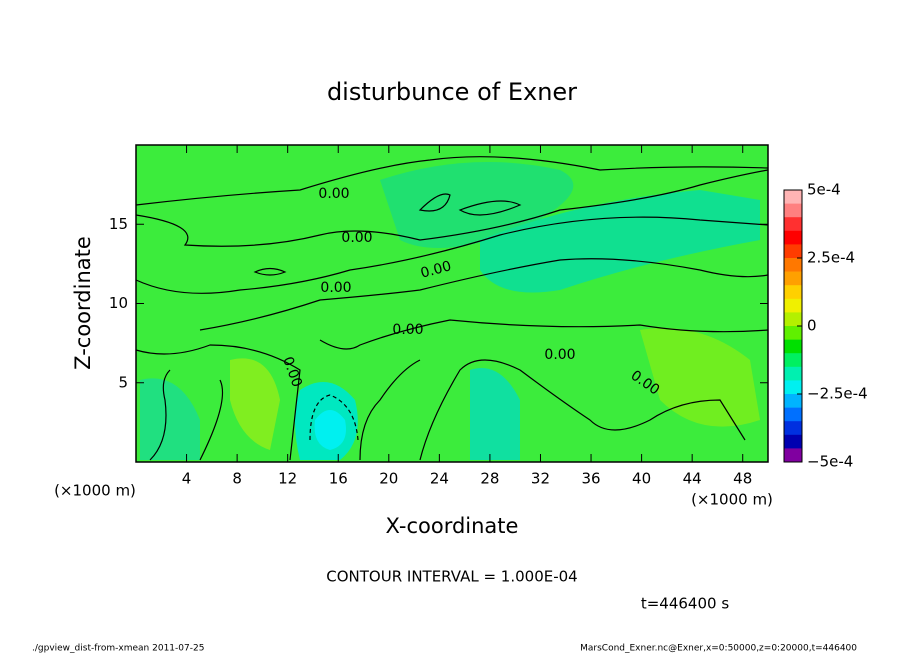 The width and height of the screenshot is (904, 654). Describe the element at coordinates (187, 479) in the screenshot. I see `x-tick-label: 4` at that location.